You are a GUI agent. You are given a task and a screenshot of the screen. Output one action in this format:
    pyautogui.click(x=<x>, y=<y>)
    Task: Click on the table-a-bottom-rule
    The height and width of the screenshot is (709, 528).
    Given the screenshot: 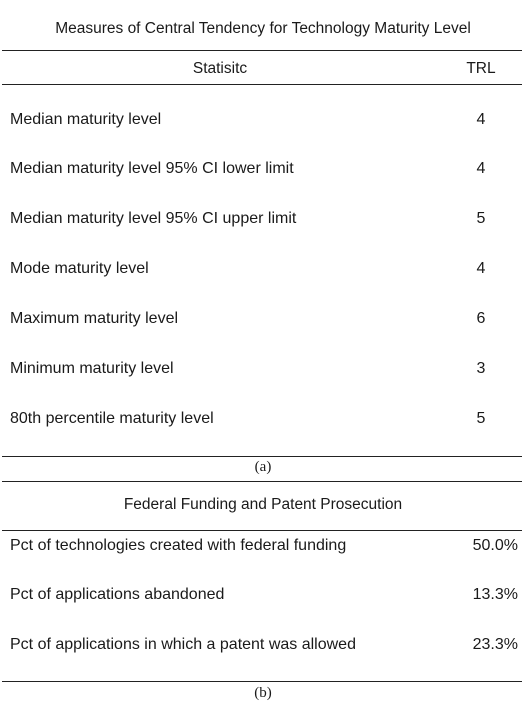 What is the action you would take?
    pyautogui.click(x=262, y=456)
    